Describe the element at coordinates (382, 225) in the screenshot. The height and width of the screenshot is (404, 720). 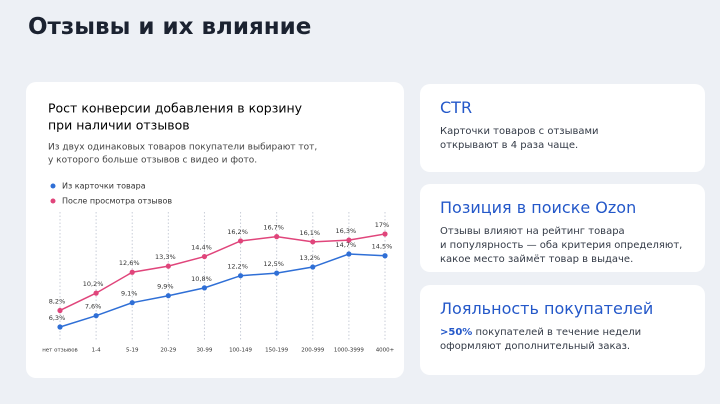
I see `data-label: 17%` at that location.